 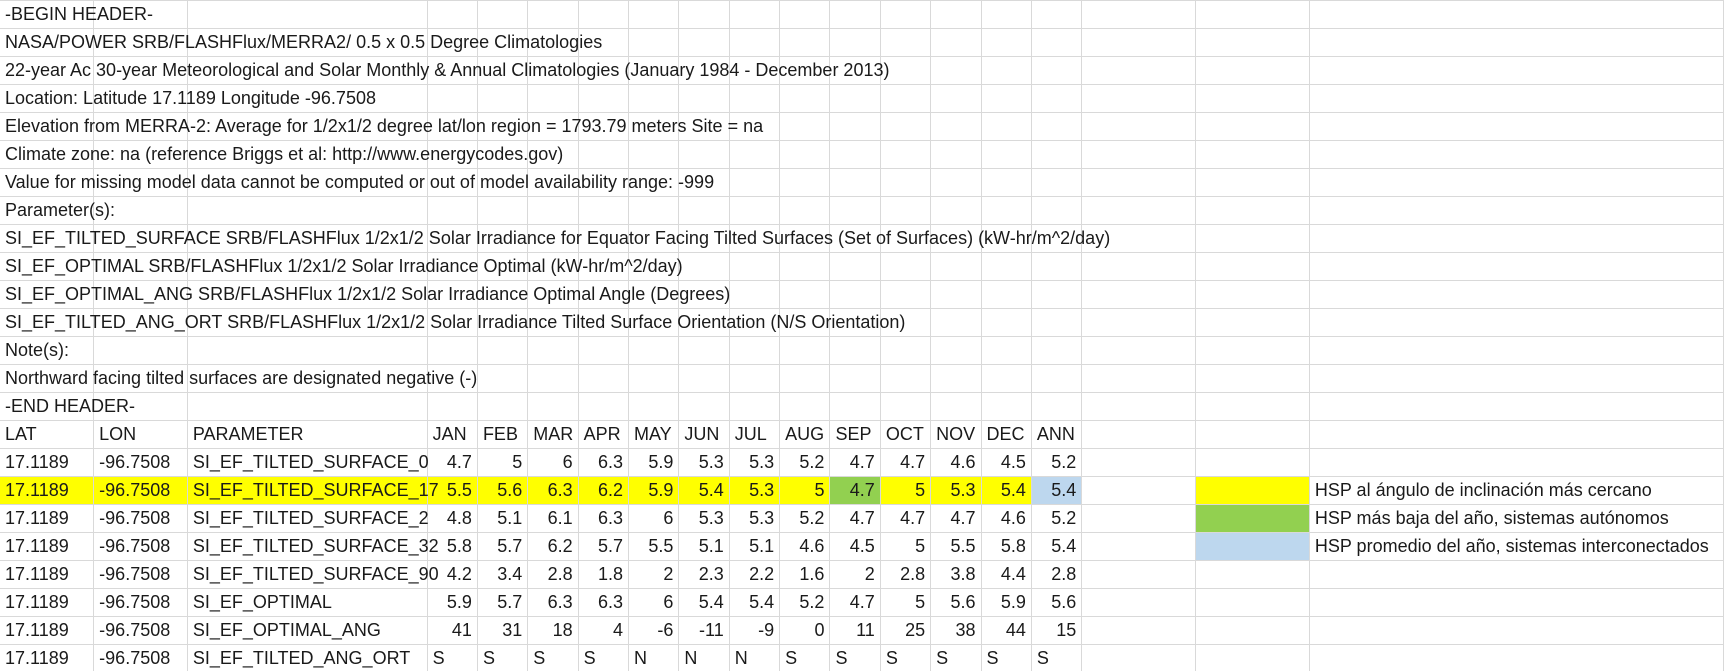 I want to click on data-cell: SI_EF_TILTED_SURFACE_17, so click(x=313, y=490).